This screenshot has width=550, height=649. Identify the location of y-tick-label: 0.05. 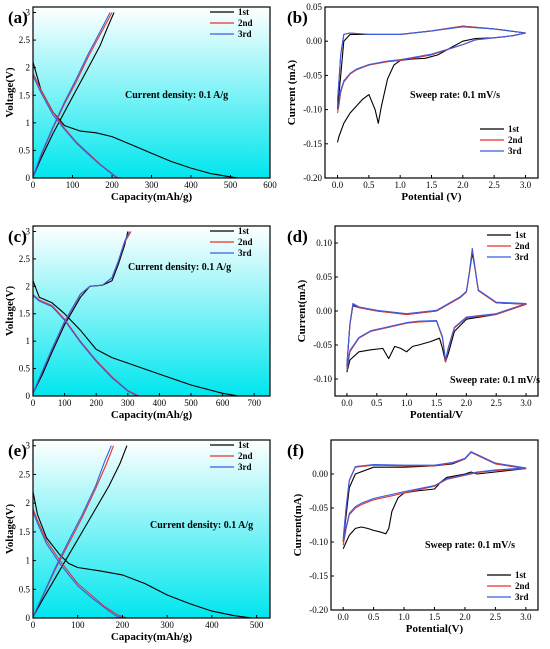
(314, 7).